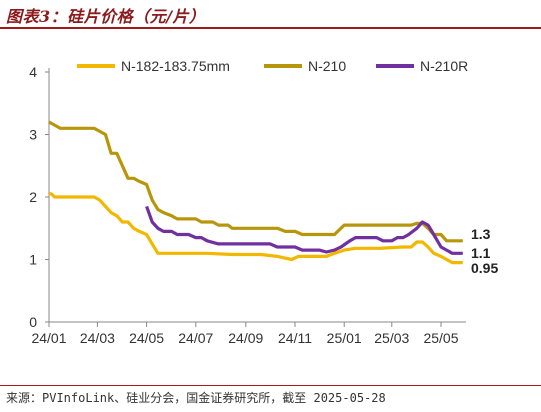  Describe the element at coordinates (481, 234) in the screenshot. I see `end-value-label: 1.3` at that location.